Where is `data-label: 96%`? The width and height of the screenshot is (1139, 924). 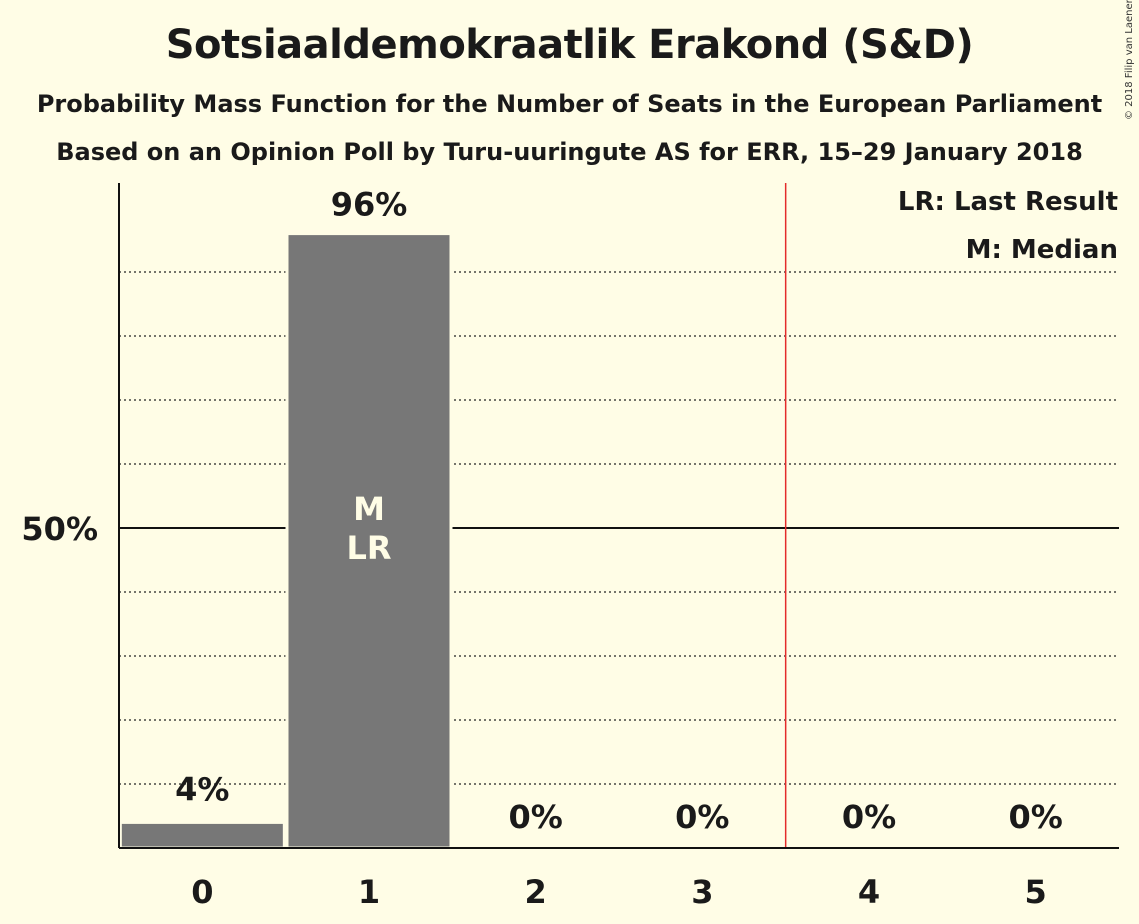
data-label: 96% is located at coordinates (369, 205).